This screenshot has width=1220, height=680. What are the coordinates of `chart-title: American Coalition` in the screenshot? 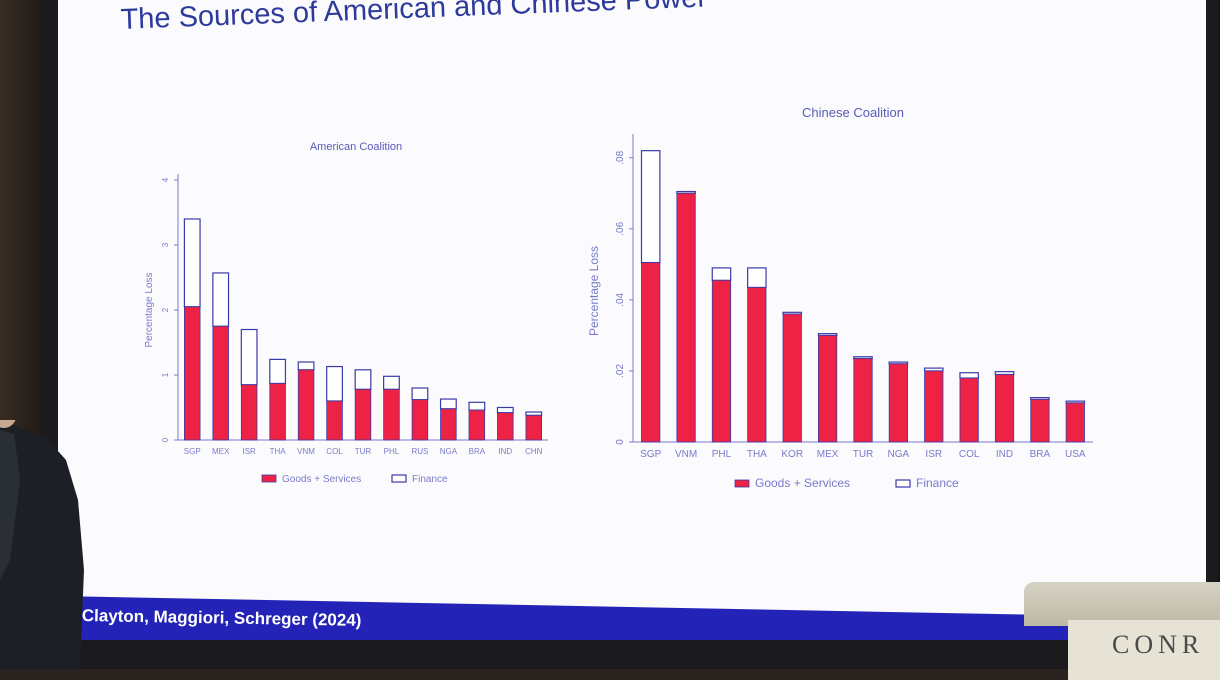 It's located at (356, 147).